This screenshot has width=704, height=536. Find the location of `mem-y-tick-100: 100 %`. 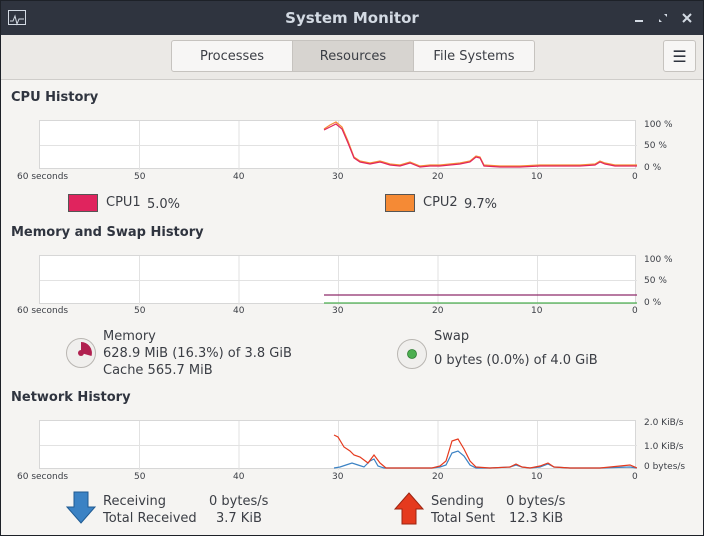

mem-y-tick-100: 100 % is located at coordinates (658, 260).